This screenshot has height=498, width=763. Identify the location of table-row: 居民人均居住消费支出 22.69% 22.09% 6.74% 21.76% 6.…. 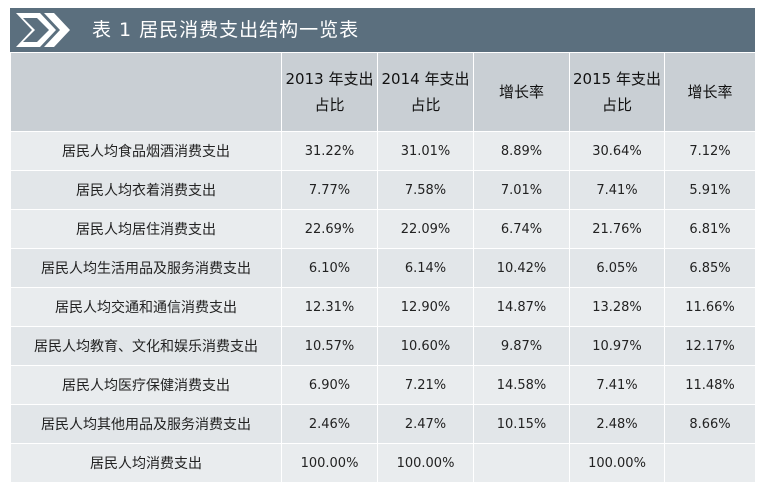
(383, 229).